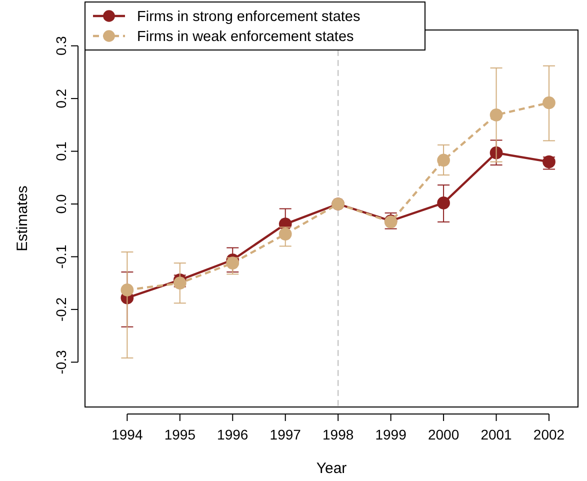 The image size is (587, 481). What do you see at coordinates (61, 362) in the screenshot?
I see `y-tick-label: -0.3` at bounding box center [61, 362].